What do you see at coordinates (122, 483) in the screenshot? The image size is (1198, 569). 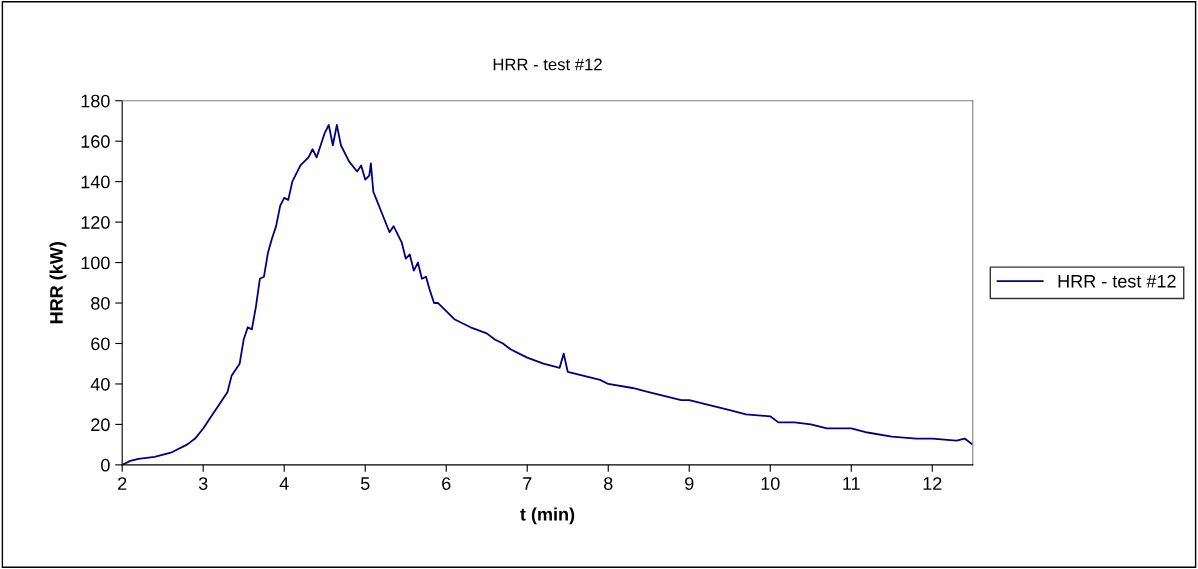 I see `x-tick-label: 2` at bounding box center [122, 483].